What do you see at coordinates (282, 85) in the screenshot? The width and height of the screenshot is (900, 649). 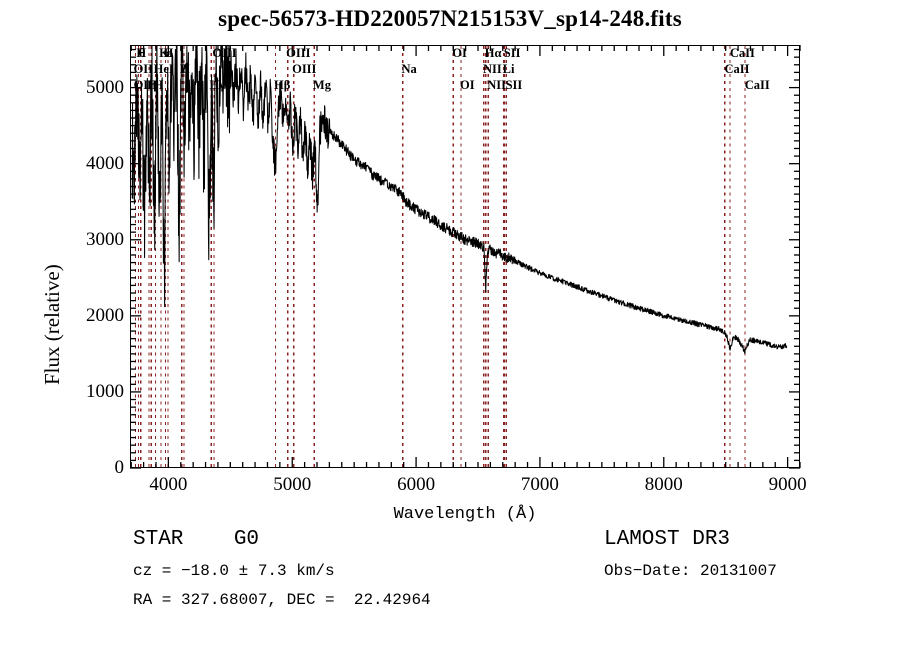 I see `spectral-line-label: Hβ` at bounding box center [282, 85].